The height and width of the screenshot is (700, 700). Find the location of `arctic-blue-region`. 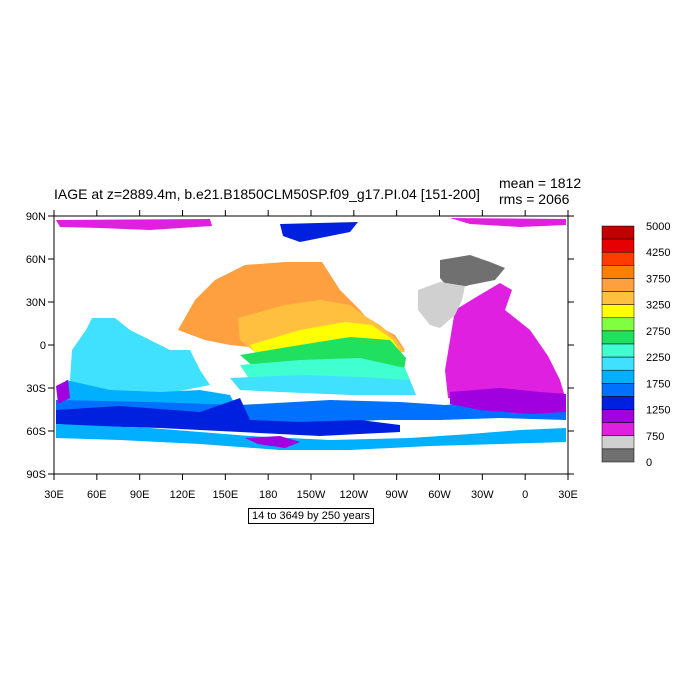

arctic-blue-region is located at coordinates (319, 232).